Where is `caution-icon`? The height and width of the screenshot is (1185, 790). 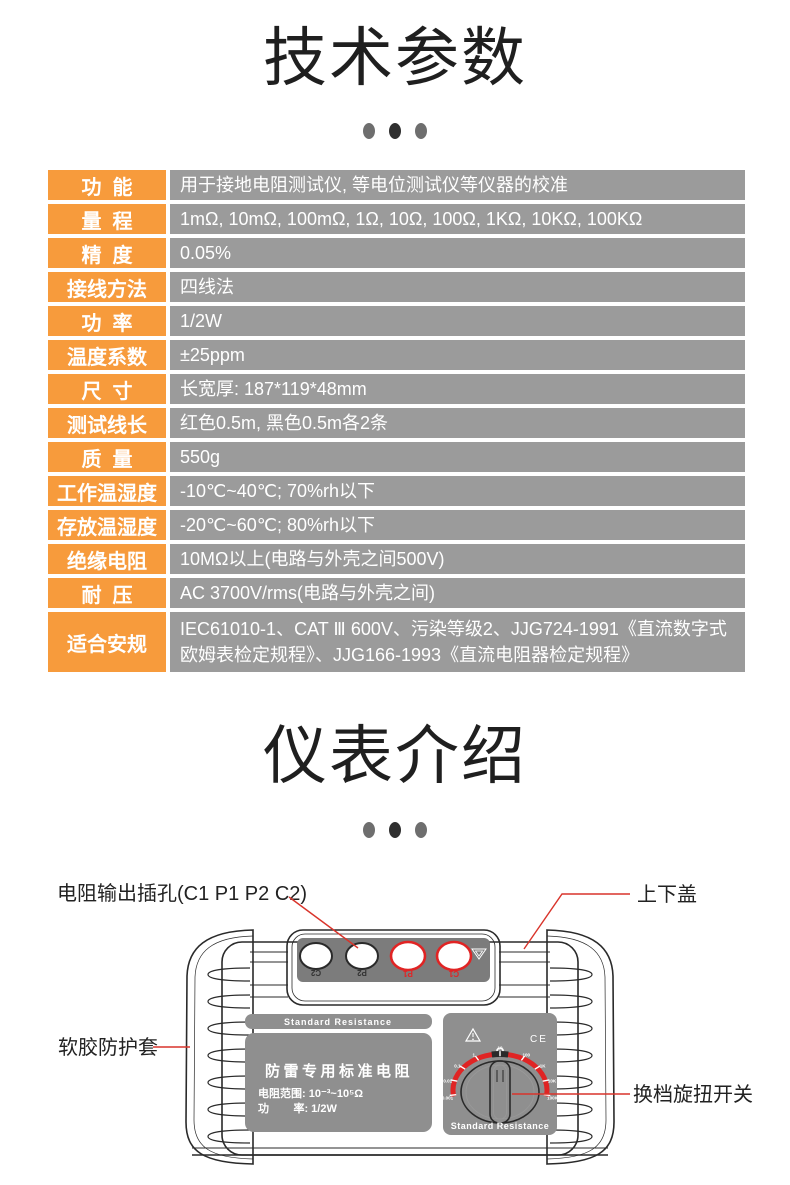
caution-icon is located at coordinates (473, 1034).